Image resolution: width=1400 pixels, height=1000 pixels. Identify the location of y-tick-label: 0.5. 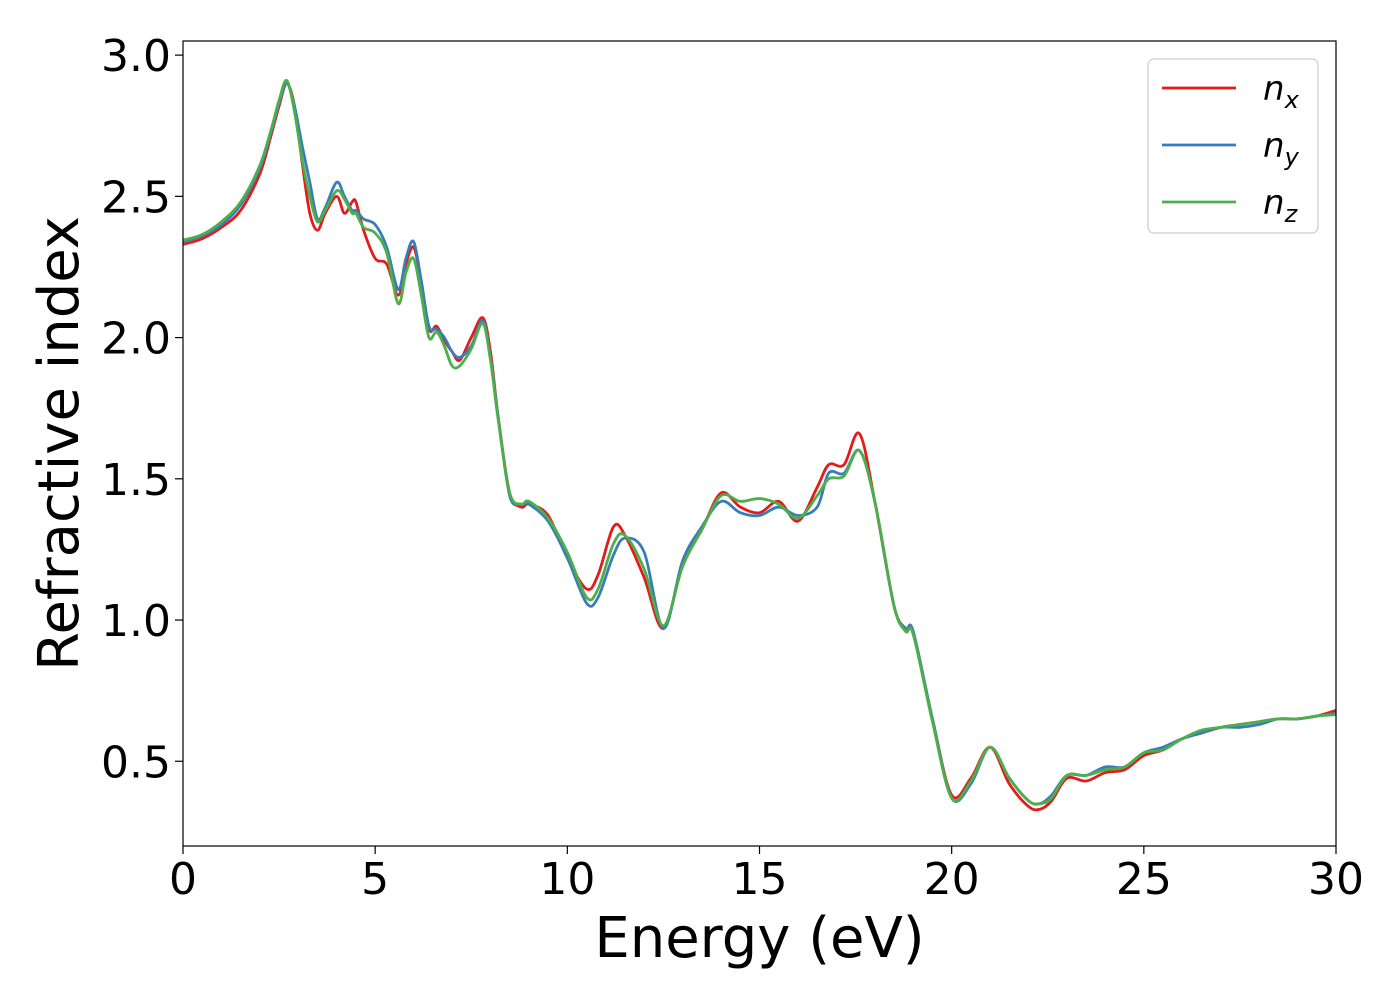
(136, 762).